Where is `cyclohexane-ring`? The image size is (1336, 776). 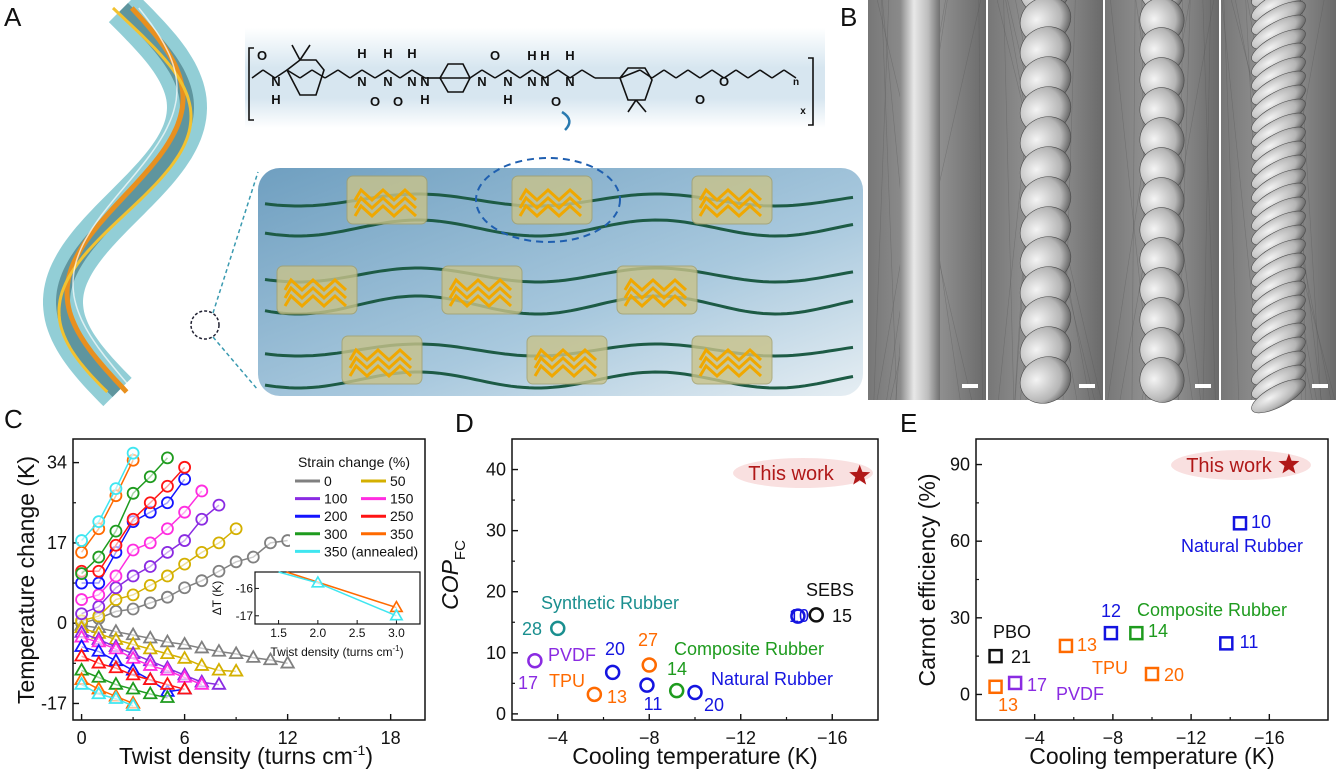 cyclohexane-ring is located at coordinates (636, 84).